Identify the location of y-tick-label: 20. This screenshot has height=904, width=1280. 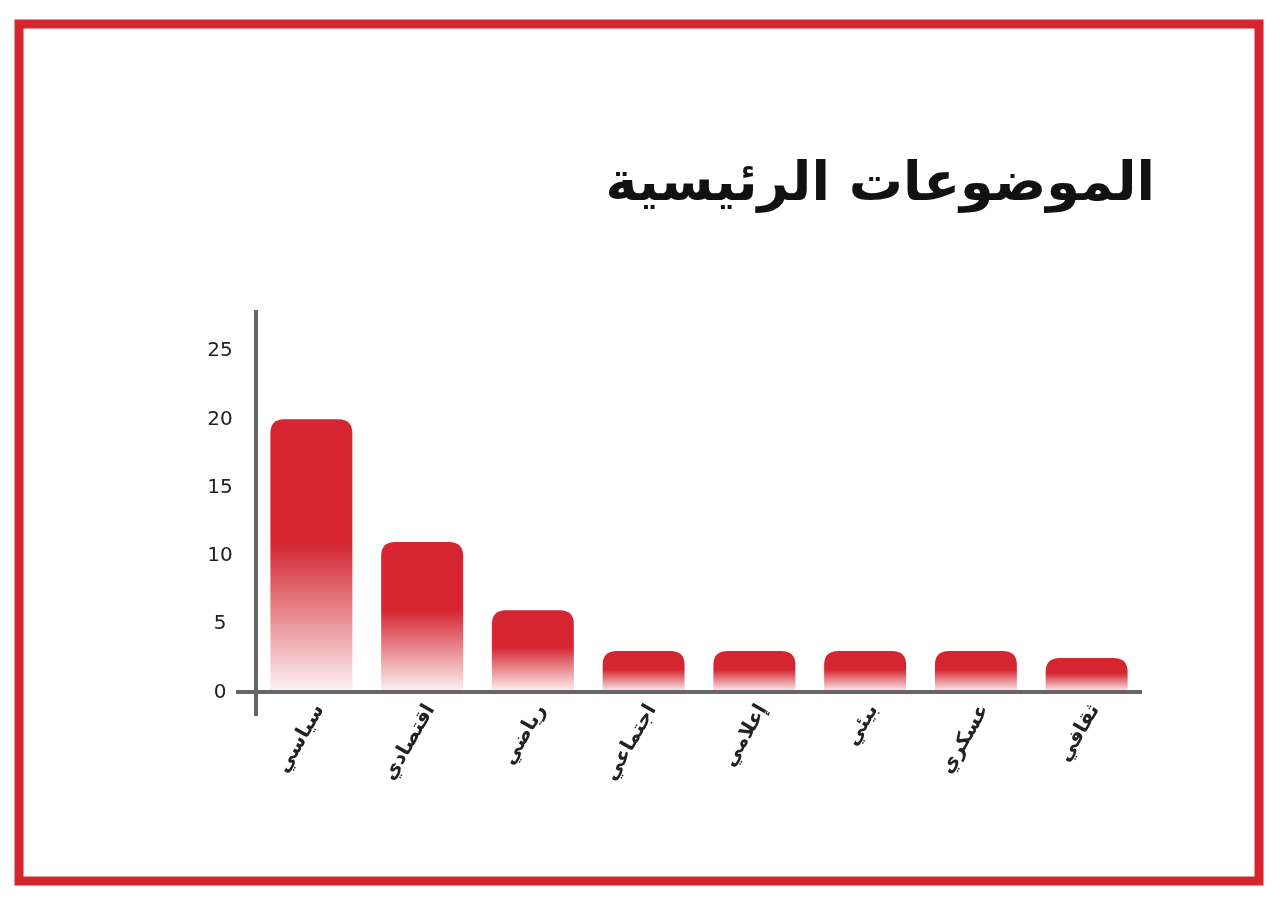
(220, 417).